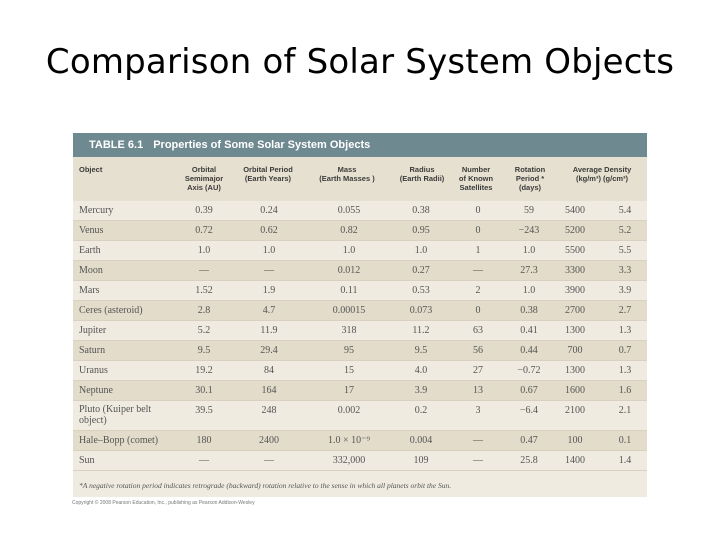 This screenshot has width=720, height=540. I want to click on cell-axis: 0.39, so click(204, 210).